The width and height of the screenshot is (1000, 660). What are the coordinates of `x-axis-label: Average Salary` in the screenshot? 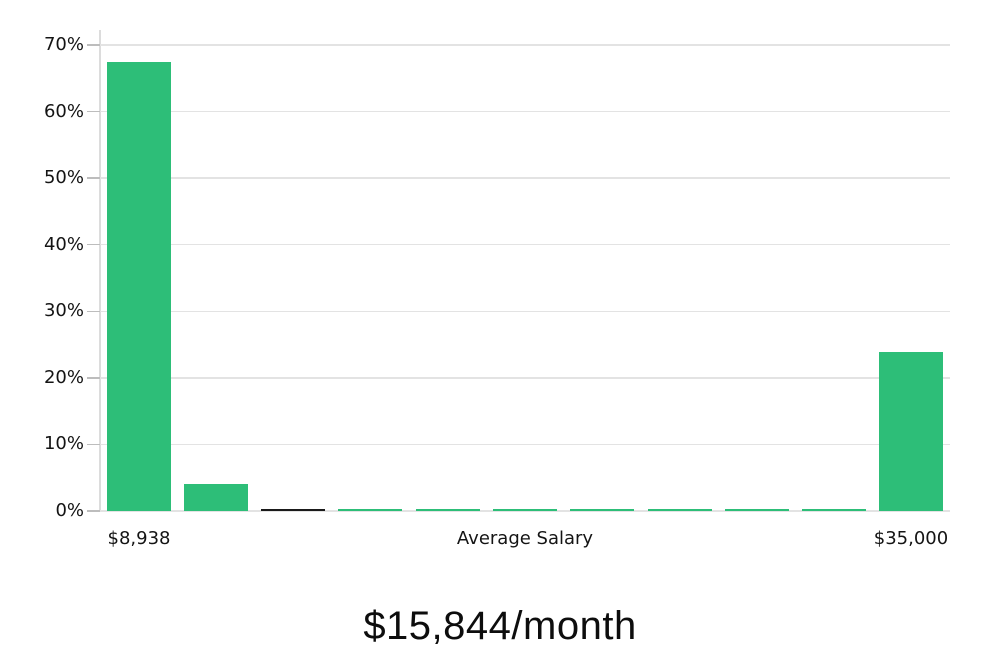 It's located at (525, 538).